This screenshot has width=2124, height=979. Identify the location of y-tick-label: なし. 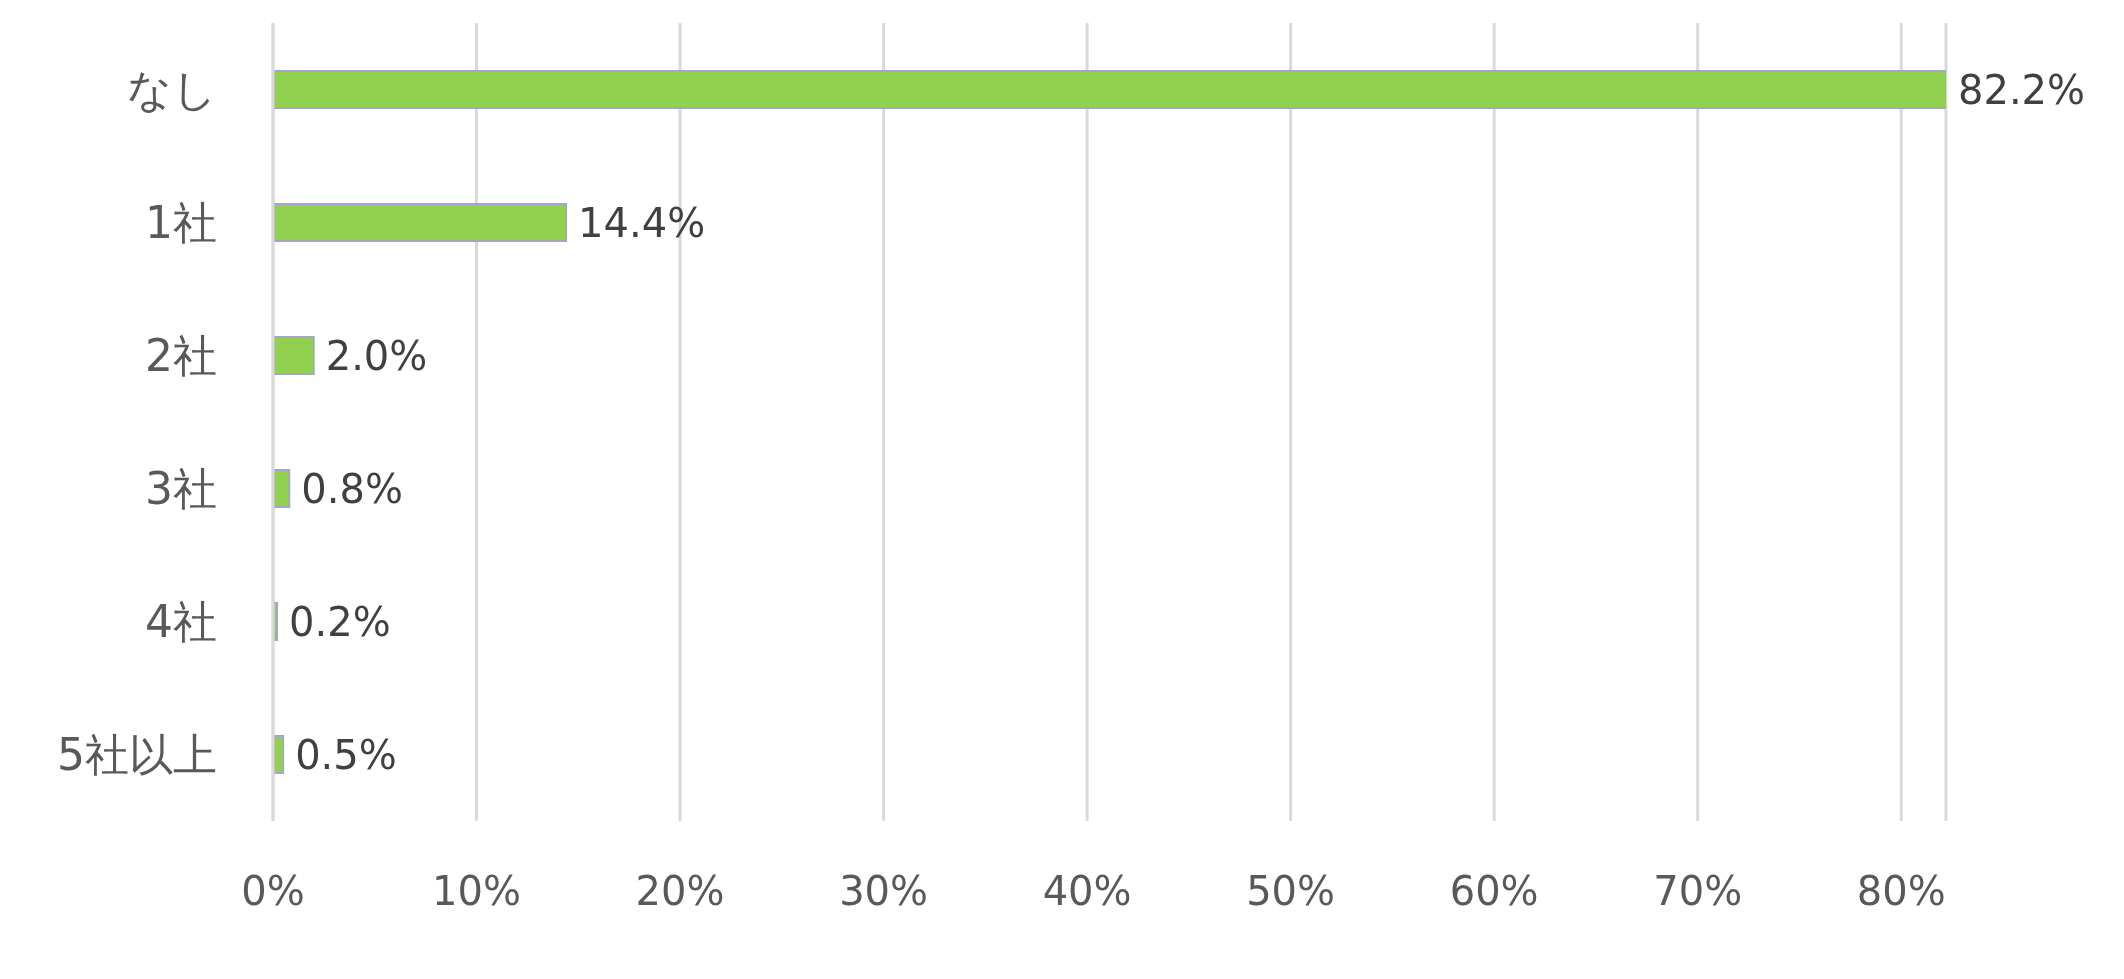
(172, 90).